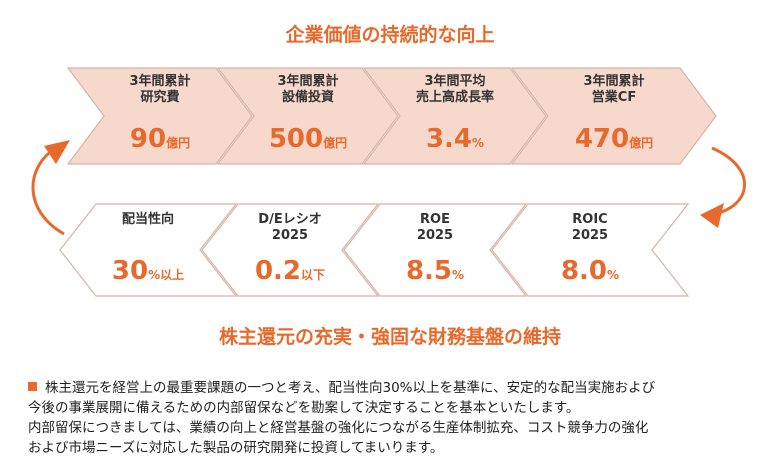  What do you see at coordinates (160, 139) in the screenshot?
I see `kpi-value: 90億円` at bounding box center [160, 139].